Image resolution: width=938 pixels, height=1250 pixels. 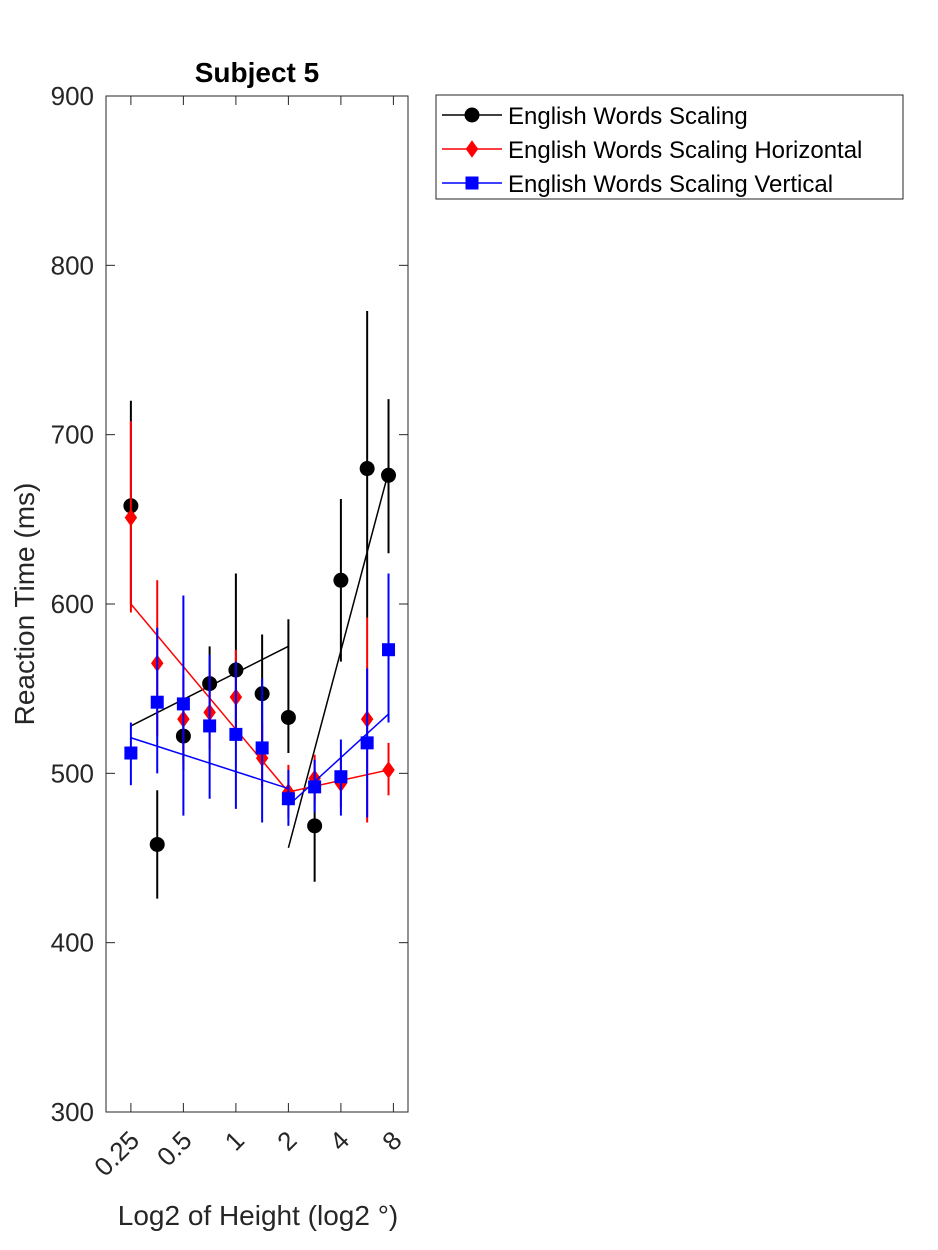 I want to click on series-layer, so click(x=260, y=605).